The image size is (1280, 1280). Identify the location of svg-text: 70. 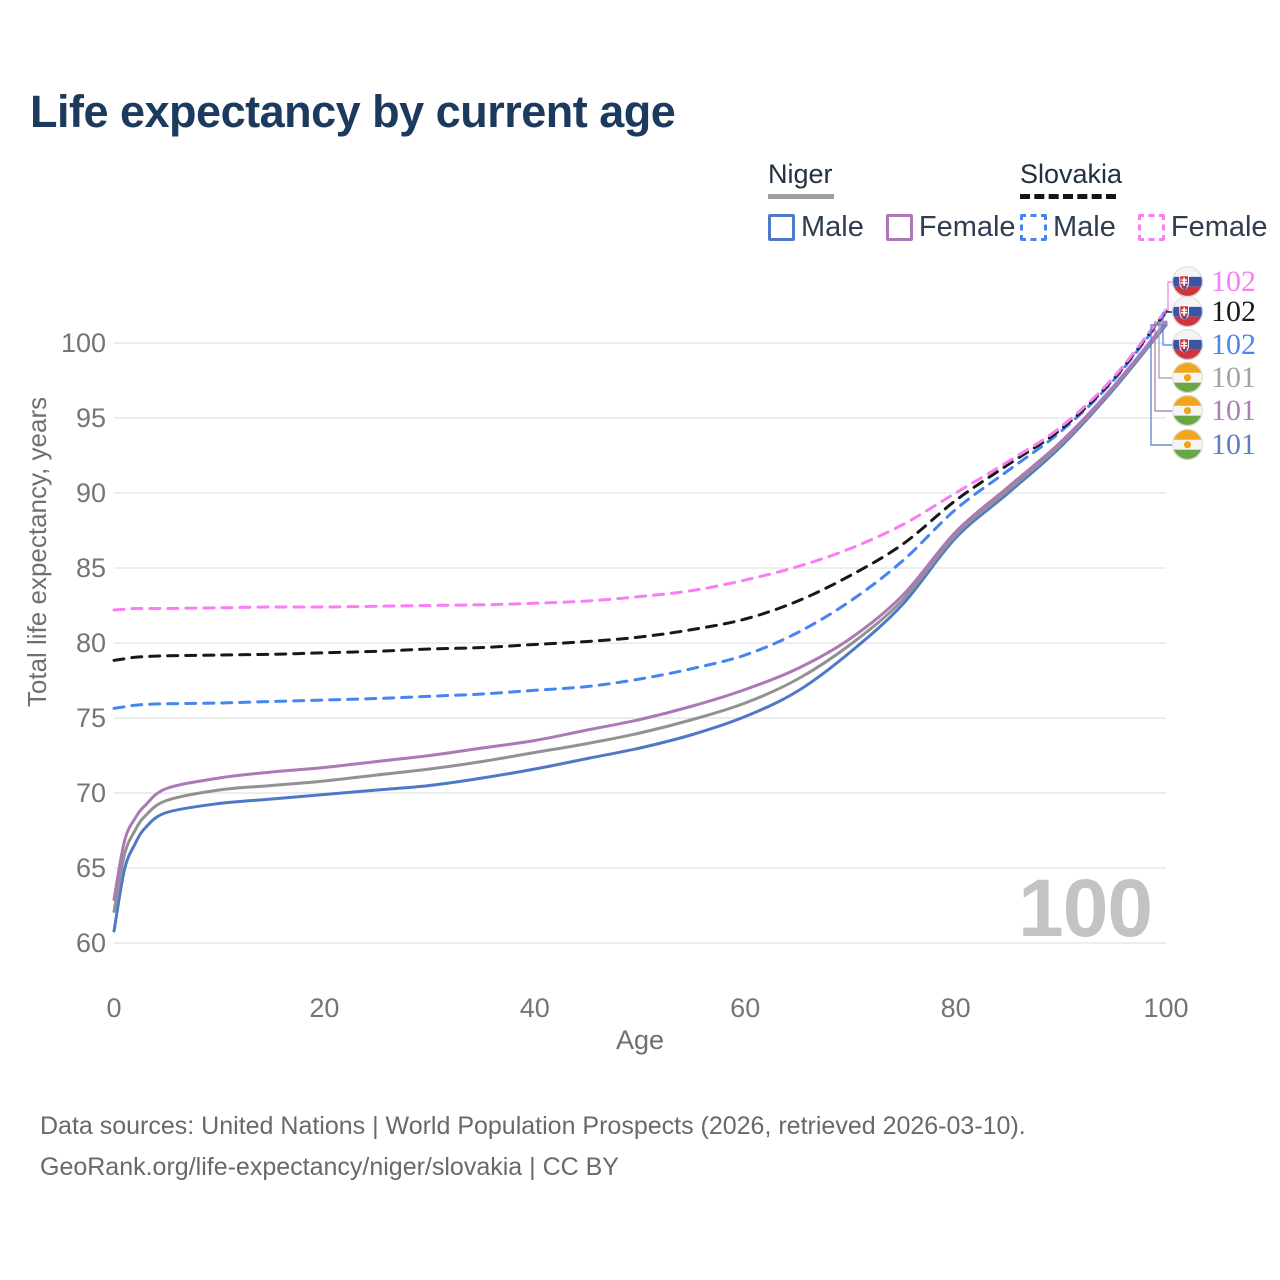
(91, 793).